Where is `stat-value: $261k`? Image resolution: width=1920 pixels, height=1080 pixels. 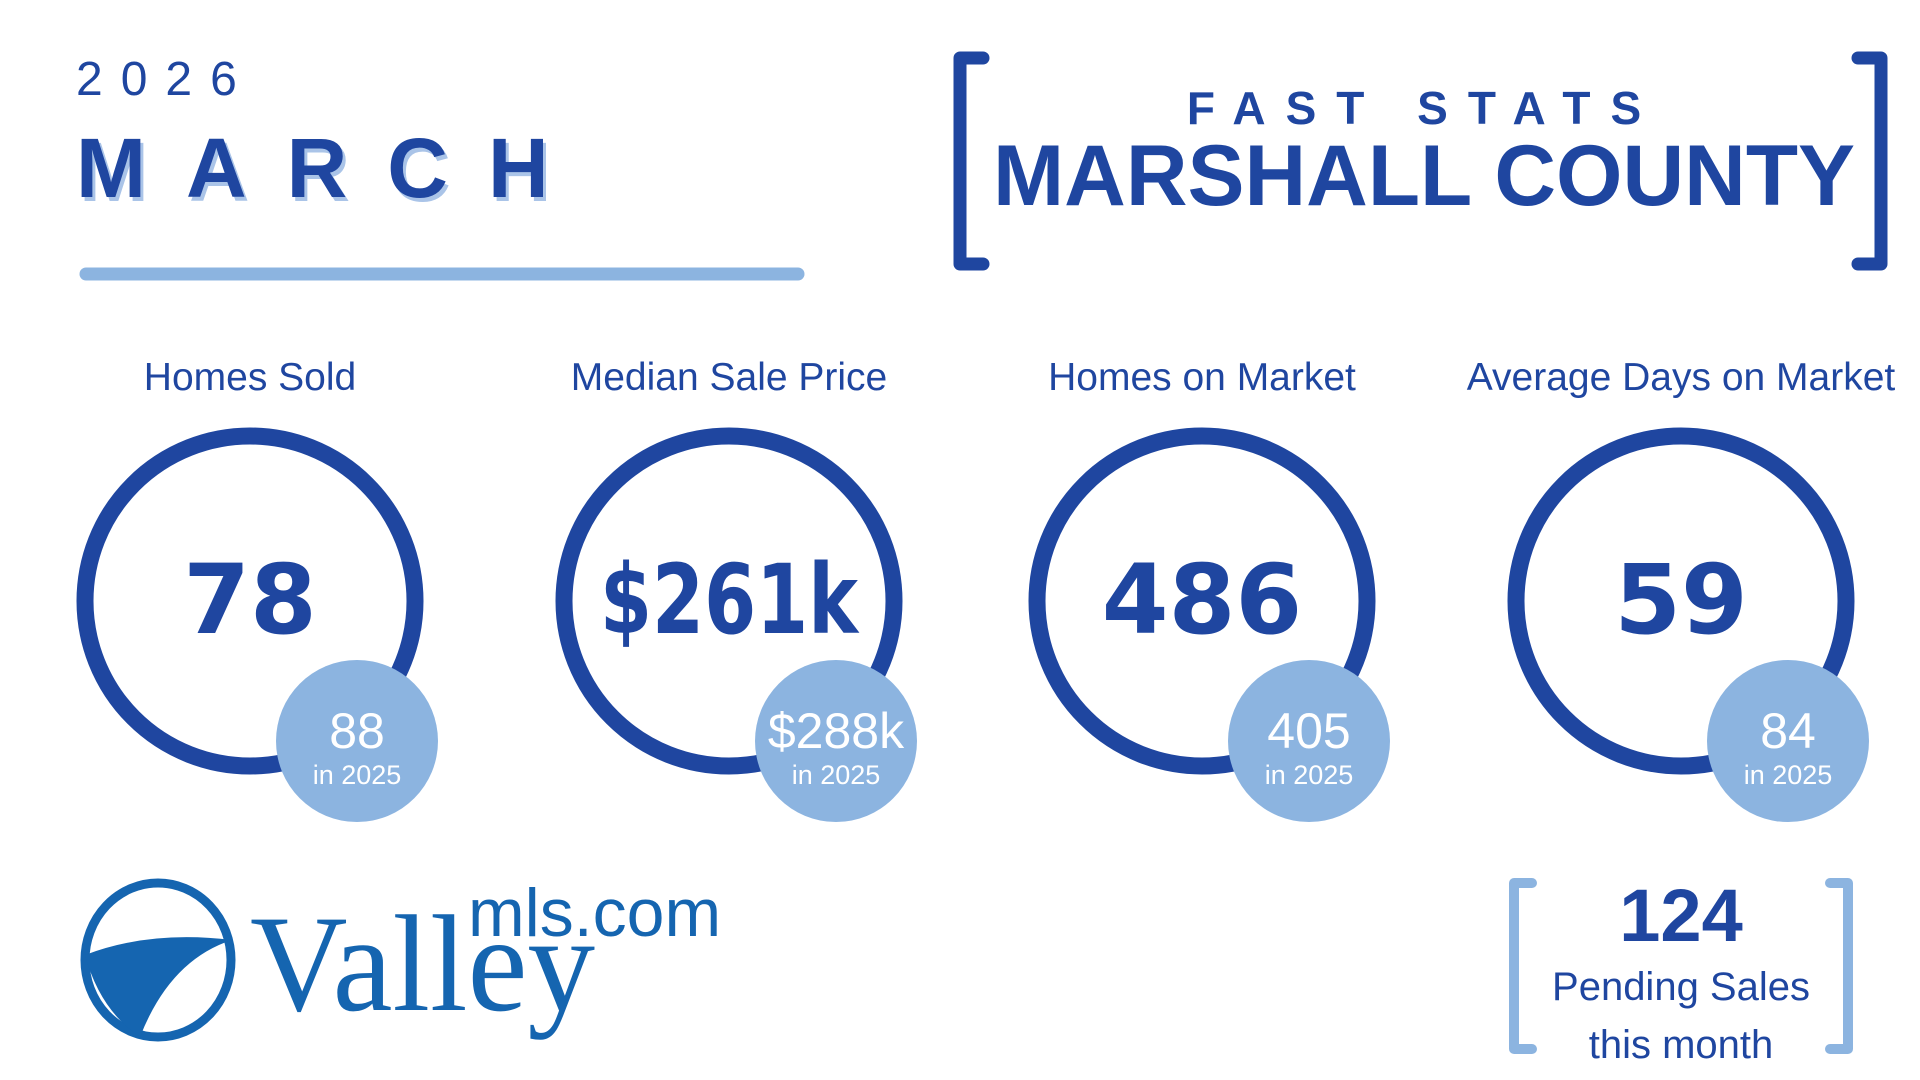 stat-value: $261k is located at coordinates (730, 600).